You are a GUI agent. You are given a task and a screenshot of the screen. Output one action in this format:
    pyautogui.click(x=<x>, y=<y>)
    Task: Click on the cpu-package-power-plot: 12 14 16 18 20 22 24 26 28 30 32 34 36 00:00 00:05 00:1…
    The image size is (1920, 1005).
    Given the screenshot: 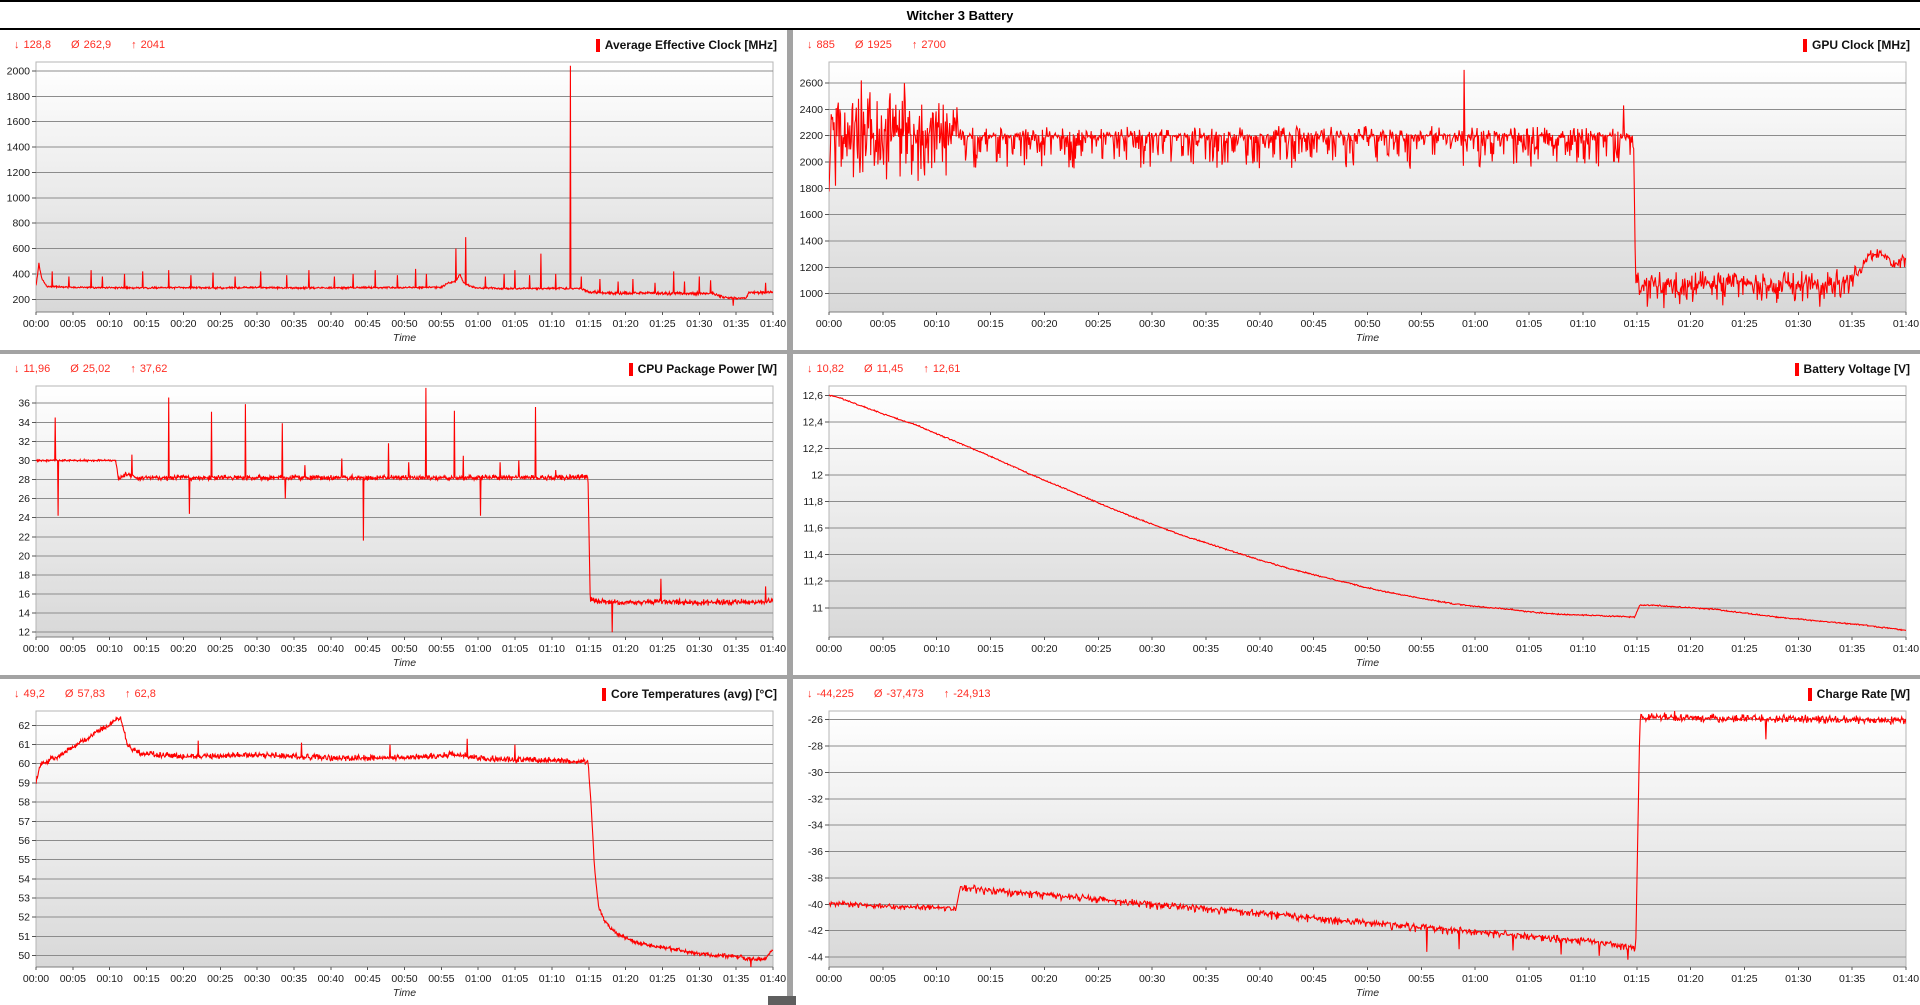 What is the action you would take?
    pyautogui.click(x=393, y=527)
    